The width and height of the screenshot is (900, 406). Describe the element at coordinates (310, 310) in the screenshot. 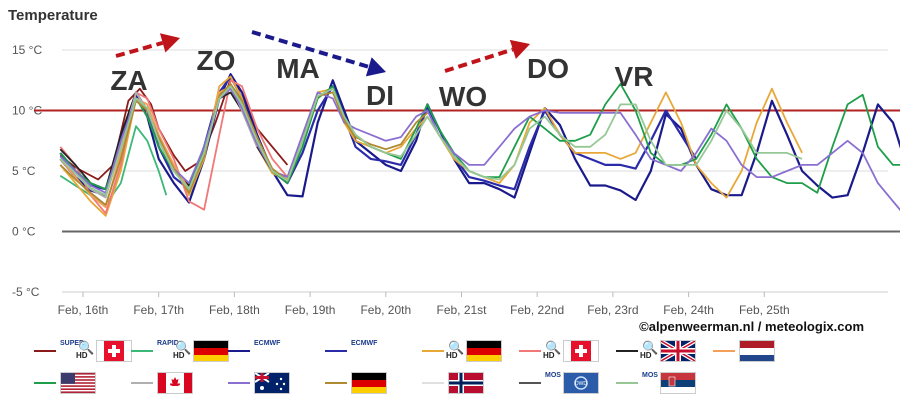

I see `x-tick-label: Feb, 19th` at that location.